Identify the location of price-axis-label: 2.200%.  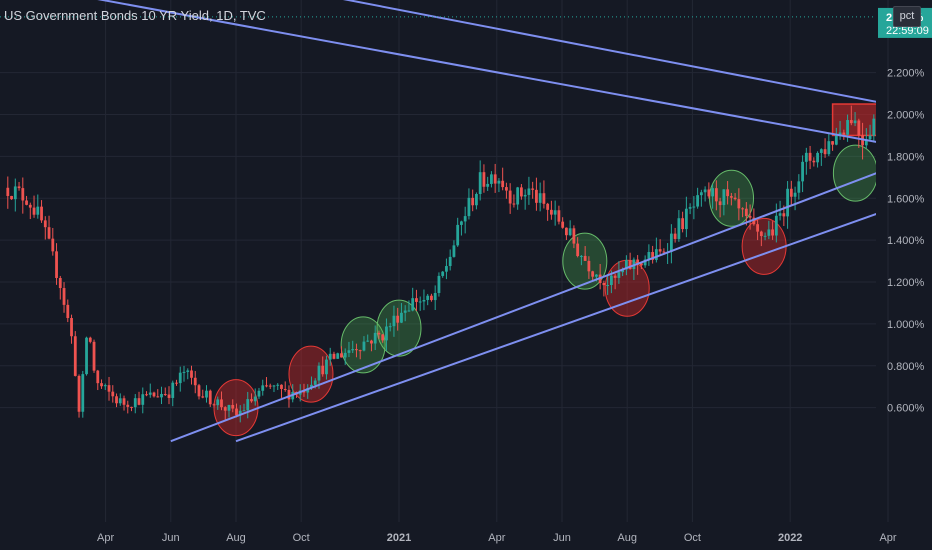
(906, 74).